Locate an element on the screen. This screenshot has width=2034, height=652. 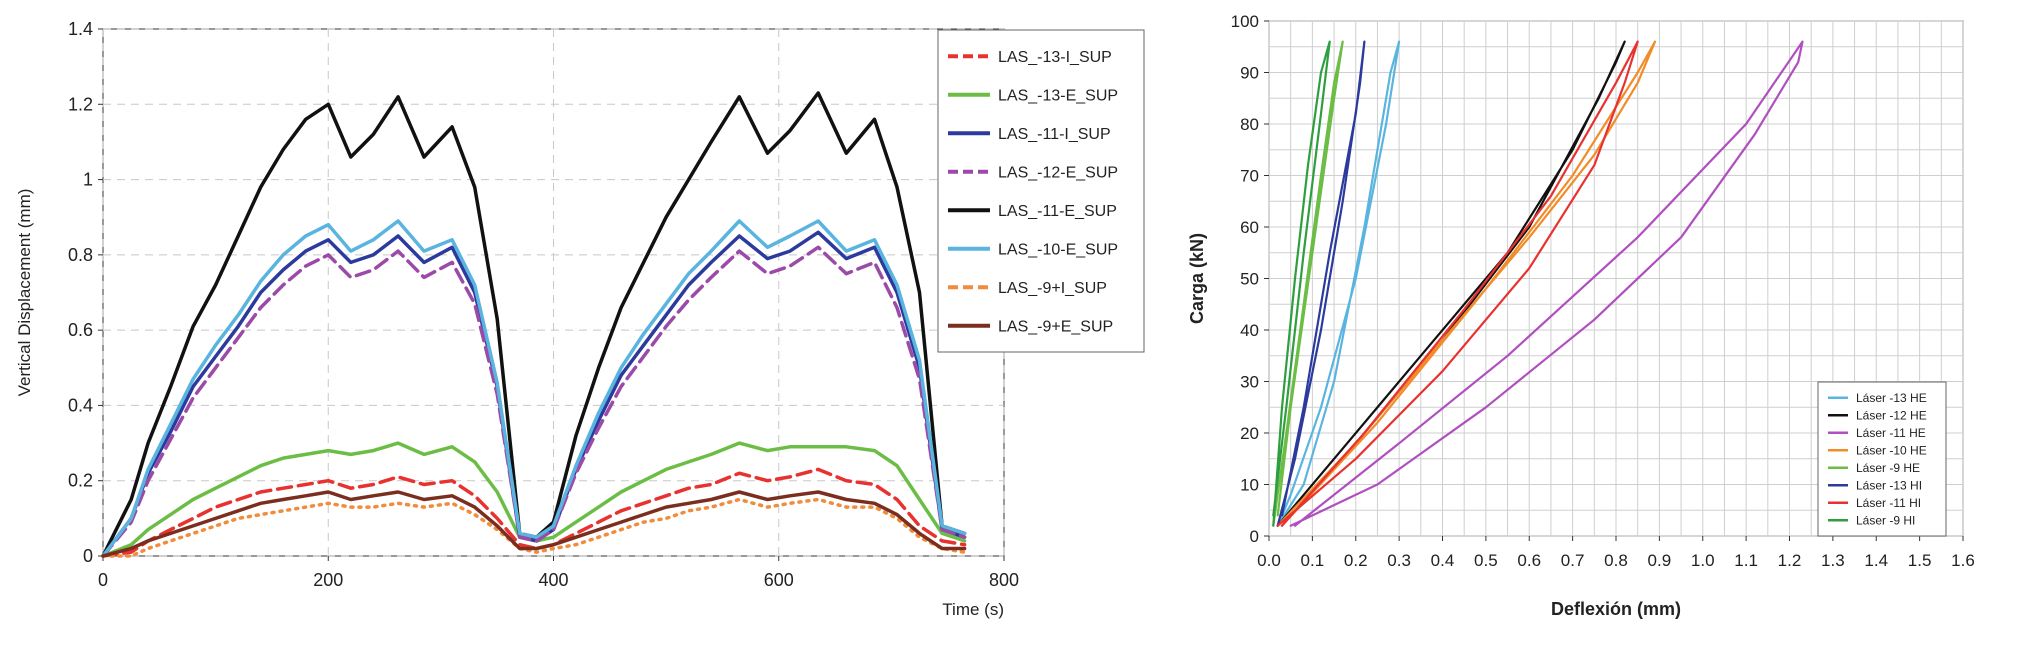
y-tick-label: 1.4 is located at coordinates (80, 29).